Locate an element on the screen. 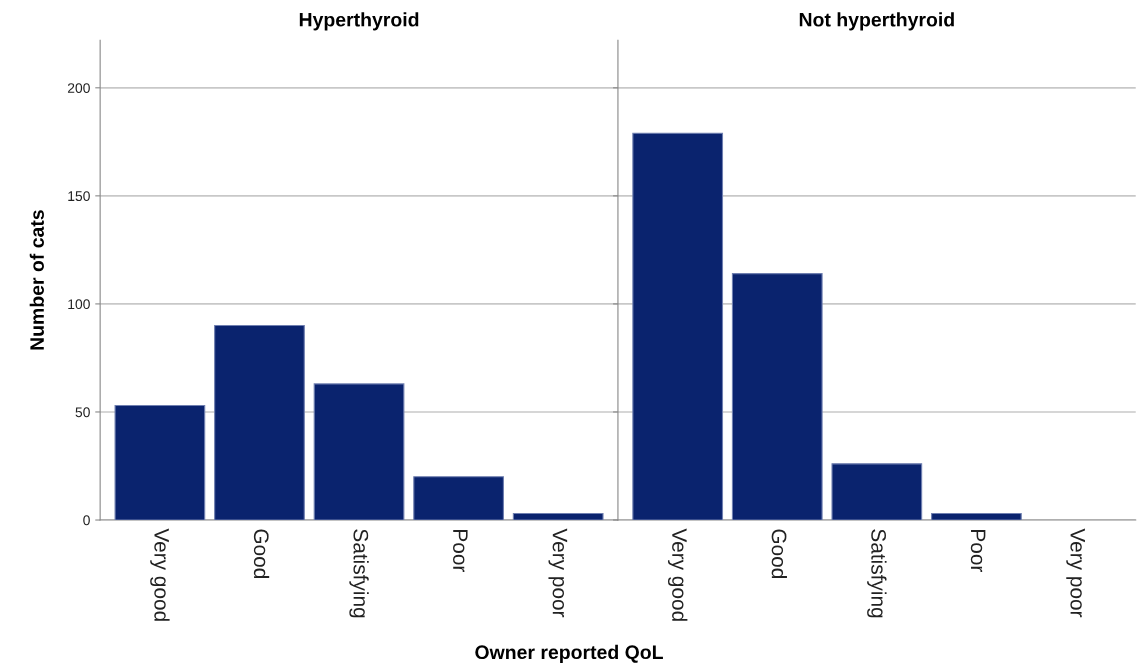  y-tick-label: 100 is located at coordinates (79, 304).